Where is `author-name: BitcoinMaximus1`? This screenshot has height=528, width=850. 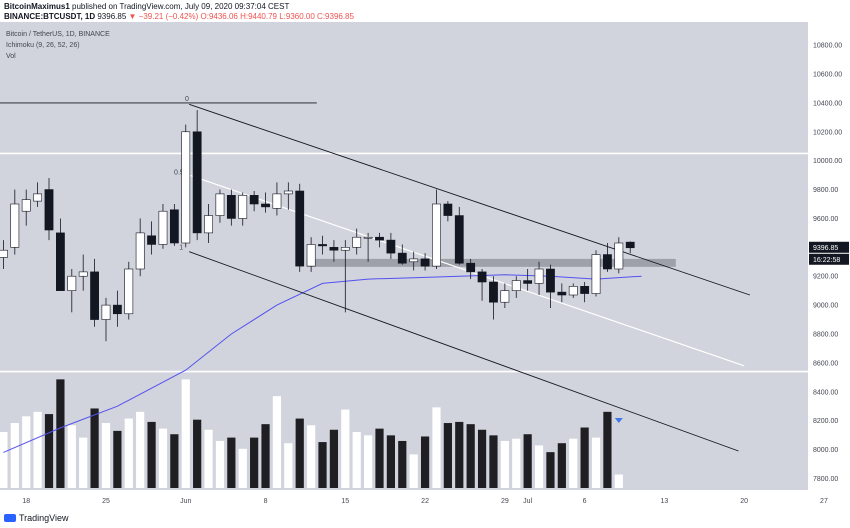
author-name: BitcoinMaximus1 is located at coordinates (37, 6).